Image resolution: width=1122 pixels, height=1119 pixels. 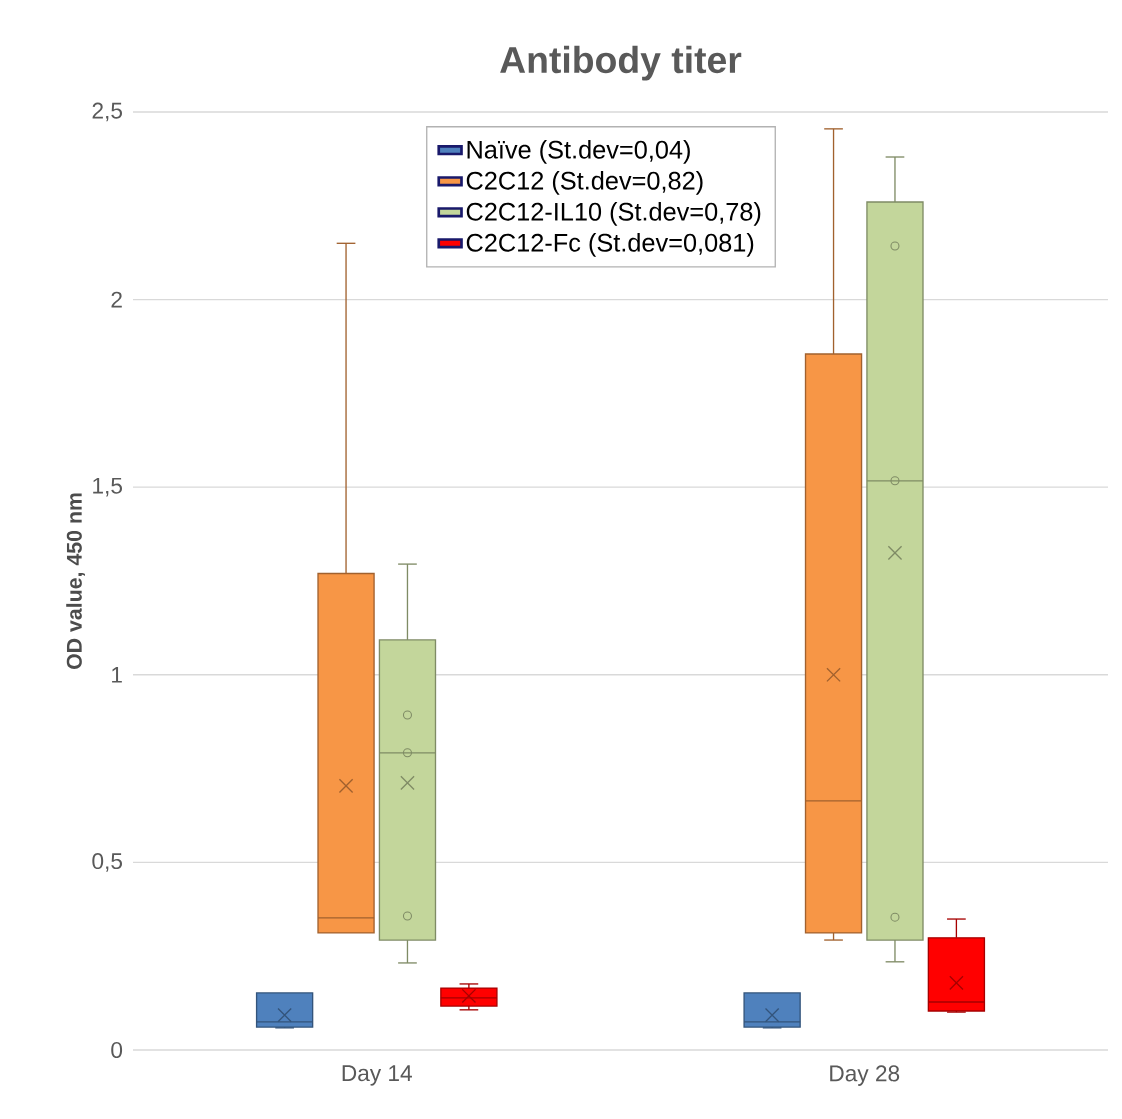 I want to click on x-tick-label: Day 14, so click(x=377, y=1075).